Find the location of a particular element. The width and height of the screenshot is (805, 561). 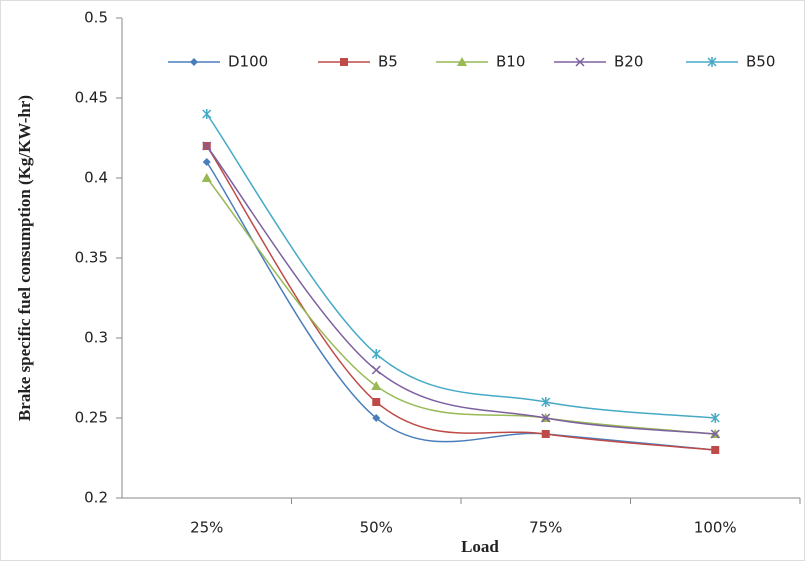

y-tick-label: 0.4 is located at coordinates (96, 178).